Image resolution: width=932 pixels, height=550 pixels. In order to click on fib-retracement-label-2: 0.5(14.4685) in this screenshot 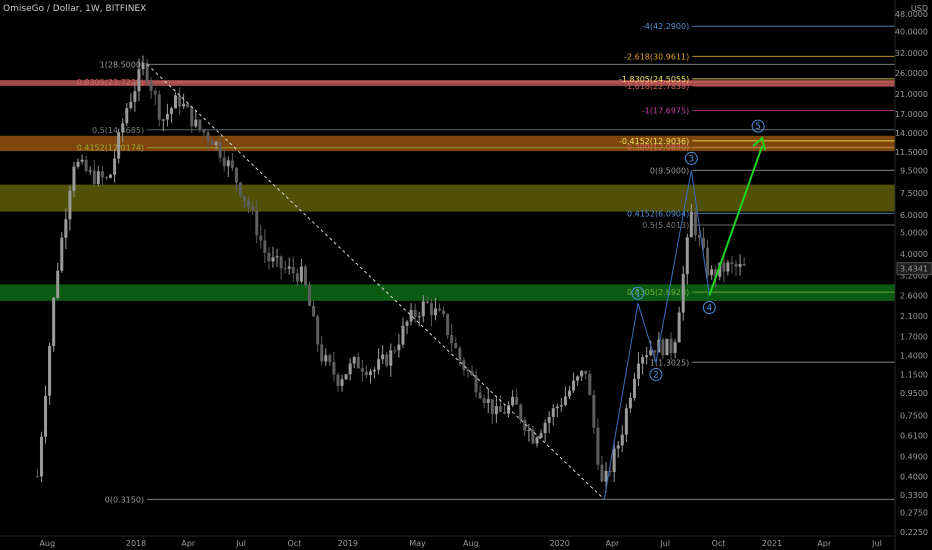, I will do `click(118, 130)`.